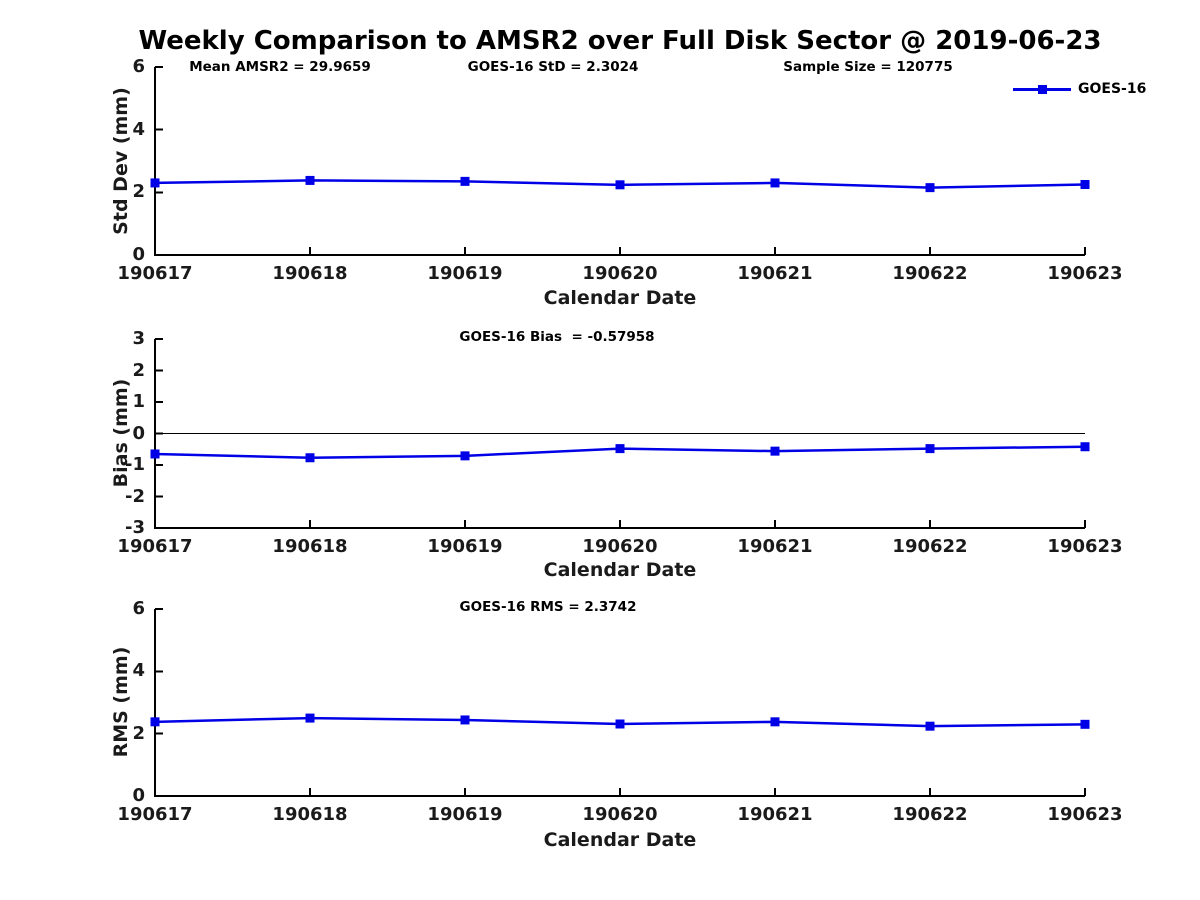 Image resolution: width=1200 pixels, height=900 pixels. I want to click on legend-label: GOES-16, so click(1112, 89).